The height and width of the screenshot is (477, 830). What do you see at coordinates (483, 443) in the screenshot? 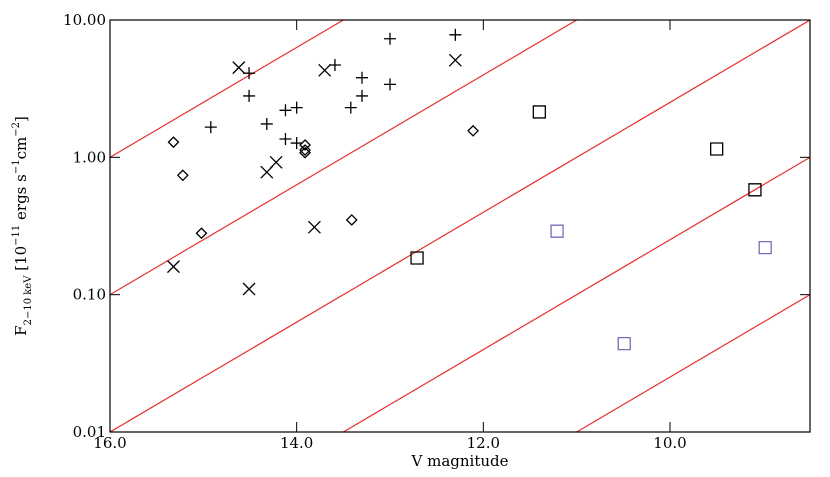
I see `x-tick-label: 12.0` at bounding box center [483, 443].